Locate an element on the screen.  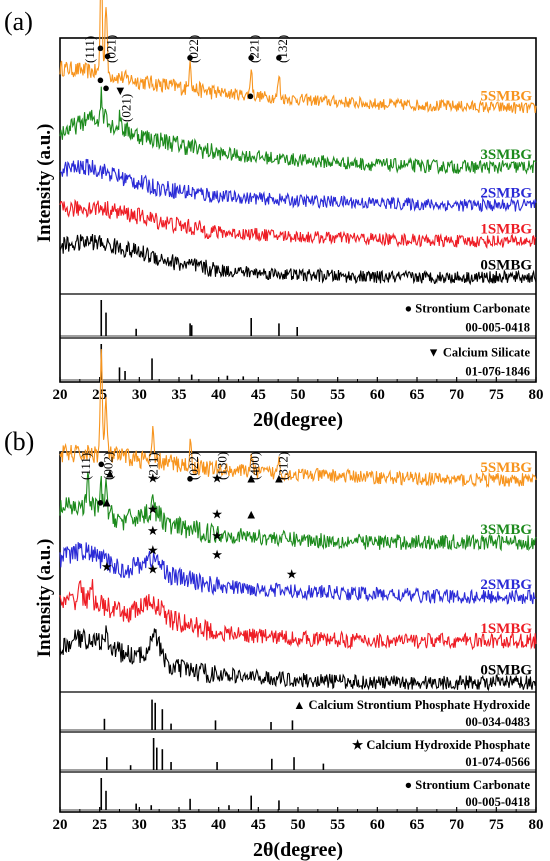
reference-name: ★ Calcium Hydroxide Phosphate is located at coordinates (441, 745).